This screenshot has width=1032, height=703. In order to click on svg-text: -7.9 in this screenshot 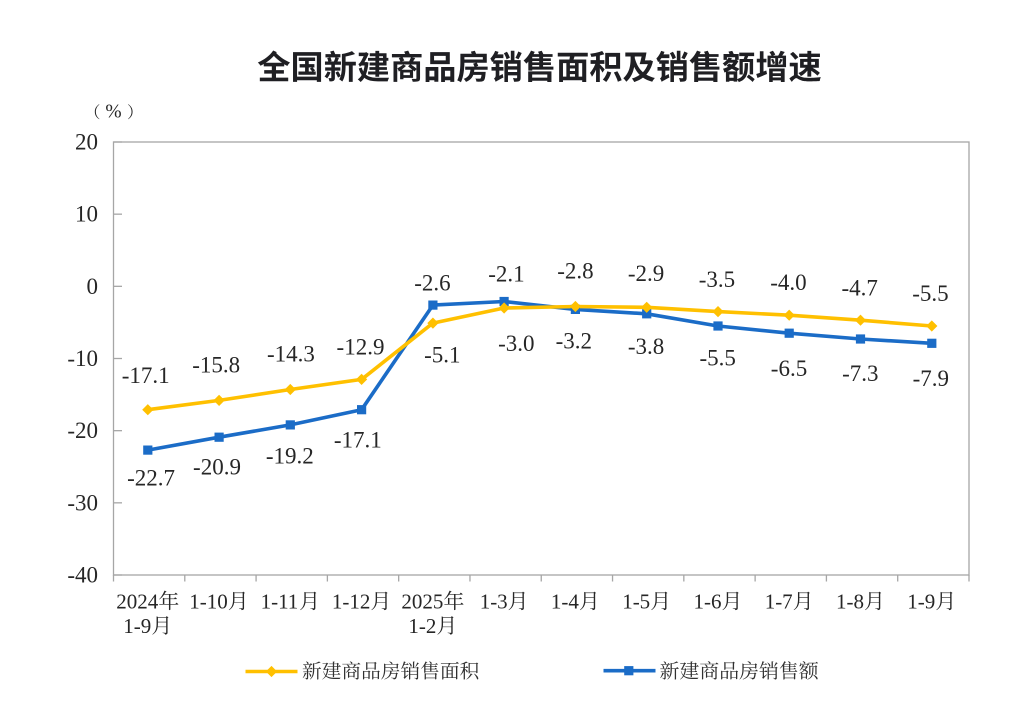, I will do `click(931, 378)`.